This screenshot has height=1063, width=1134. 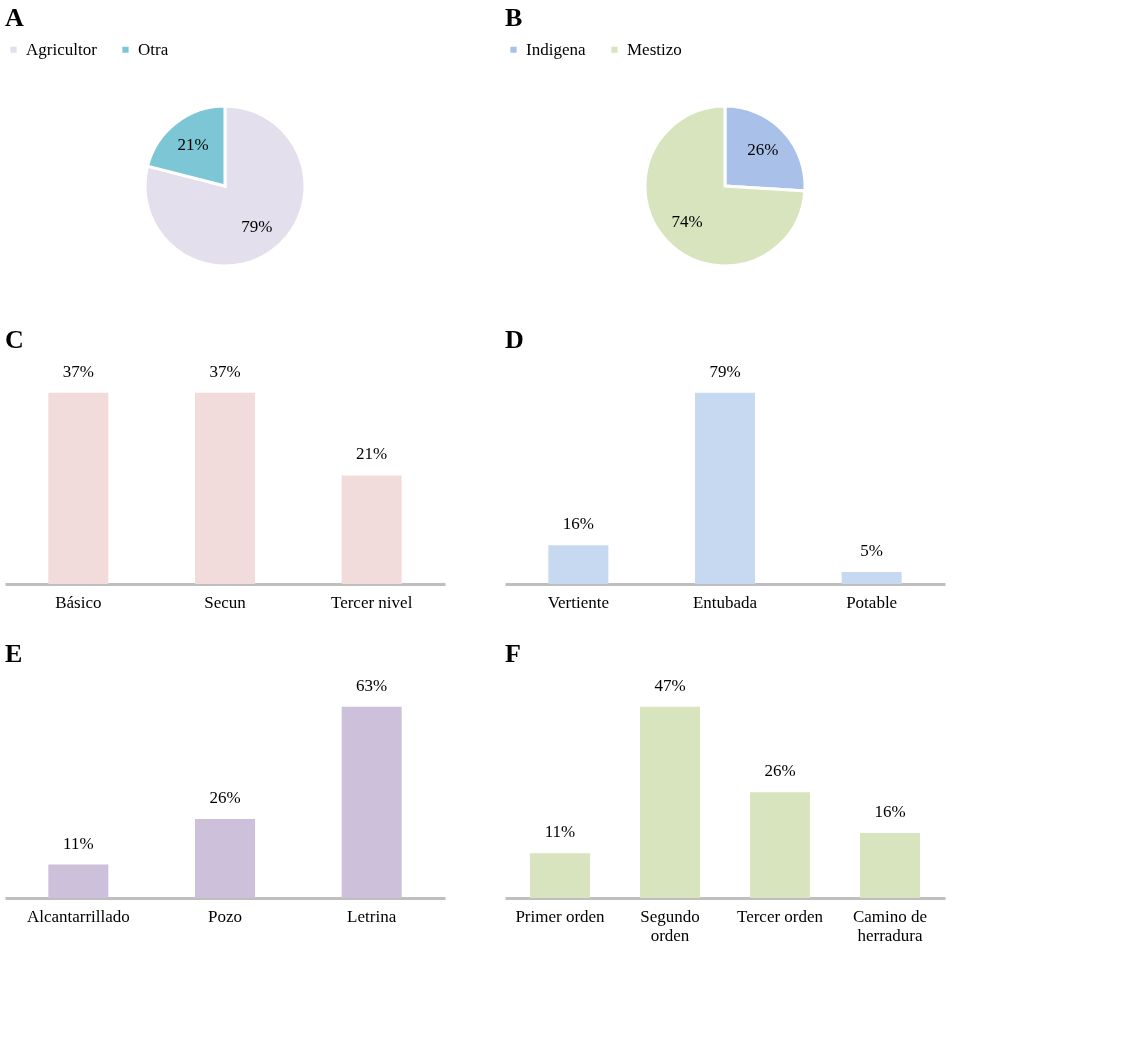 What do you see at coordinates (153, 49) in the screenshot?
I see `legend-label: Otra` at bounding box center [153, 49].